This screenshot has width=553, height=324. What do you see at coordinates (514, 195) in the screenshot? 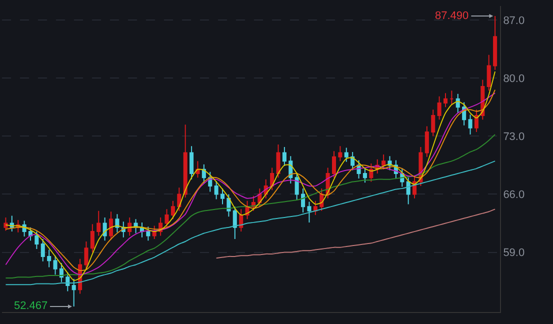
I see `y-tick-label: 66.0` at bounding box center [514, 195].